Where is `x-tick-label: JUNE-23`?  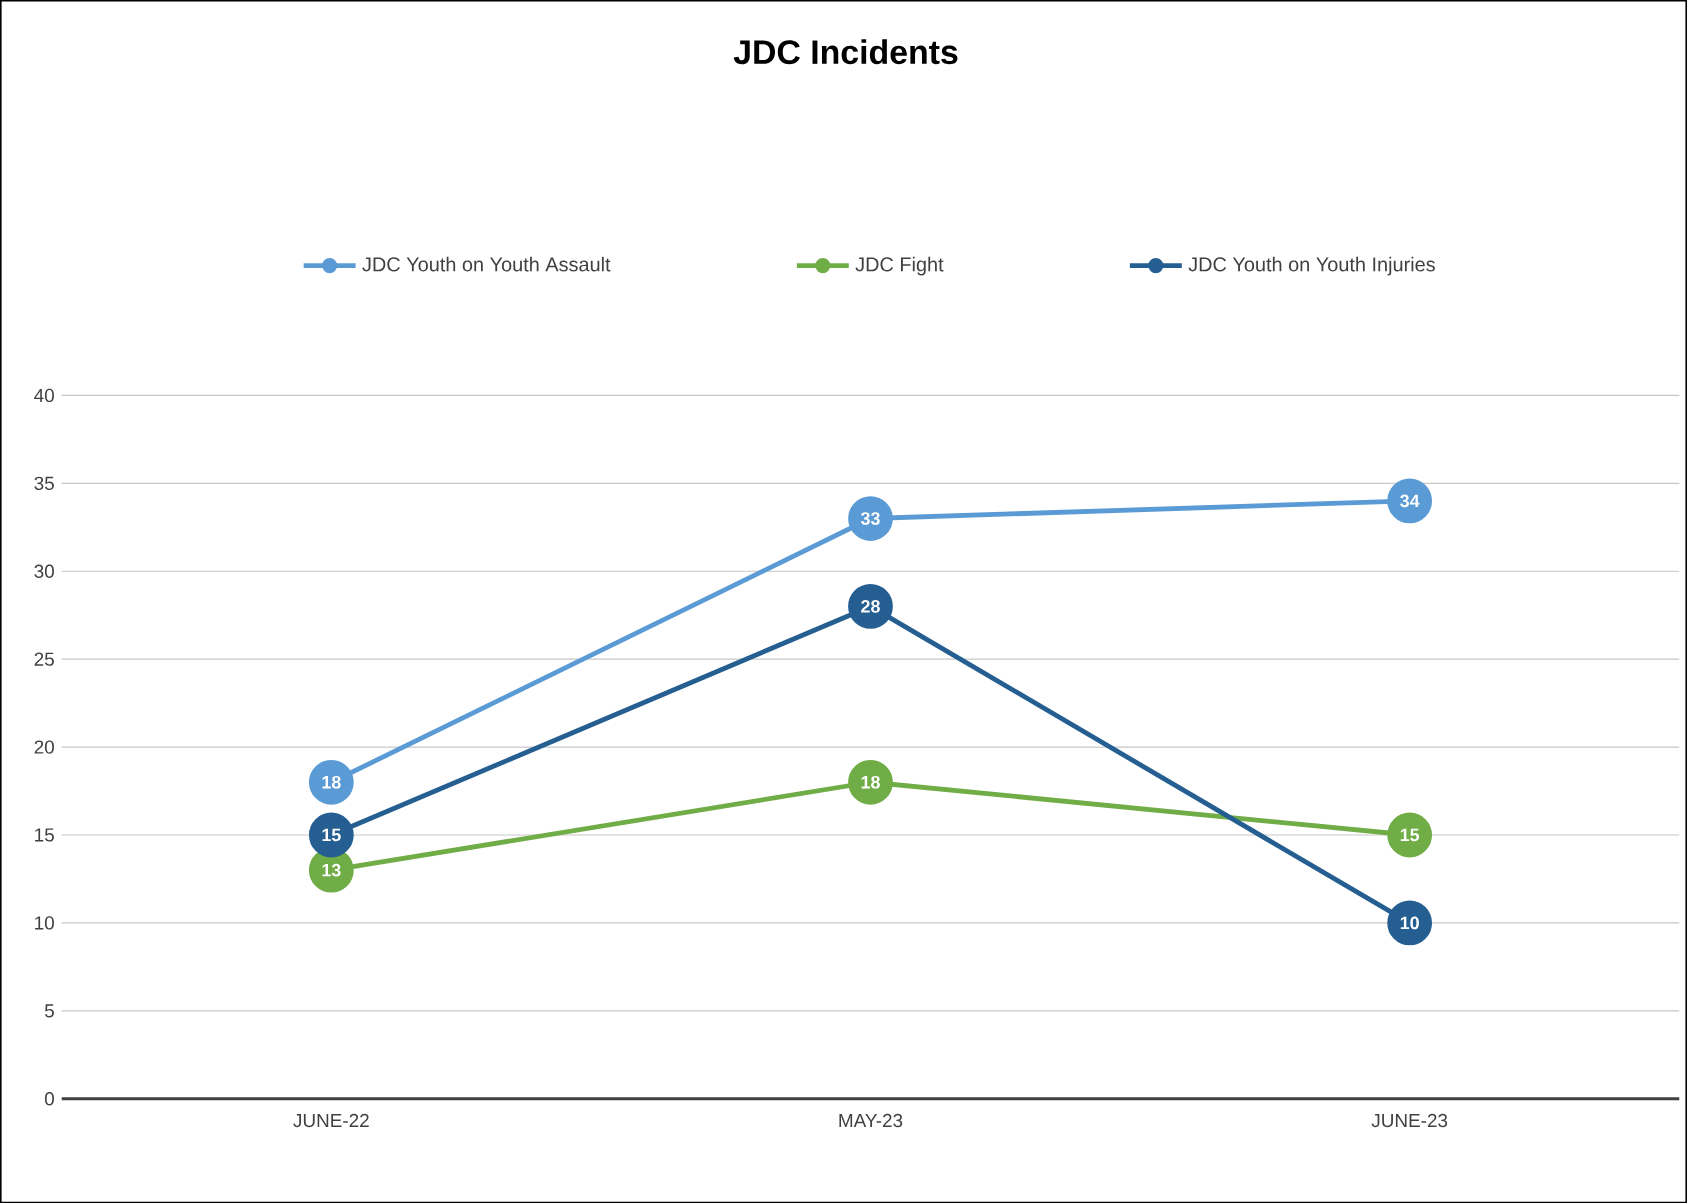
x-tick-label: JUNE-23 is located at coordinates (1409, 1120).